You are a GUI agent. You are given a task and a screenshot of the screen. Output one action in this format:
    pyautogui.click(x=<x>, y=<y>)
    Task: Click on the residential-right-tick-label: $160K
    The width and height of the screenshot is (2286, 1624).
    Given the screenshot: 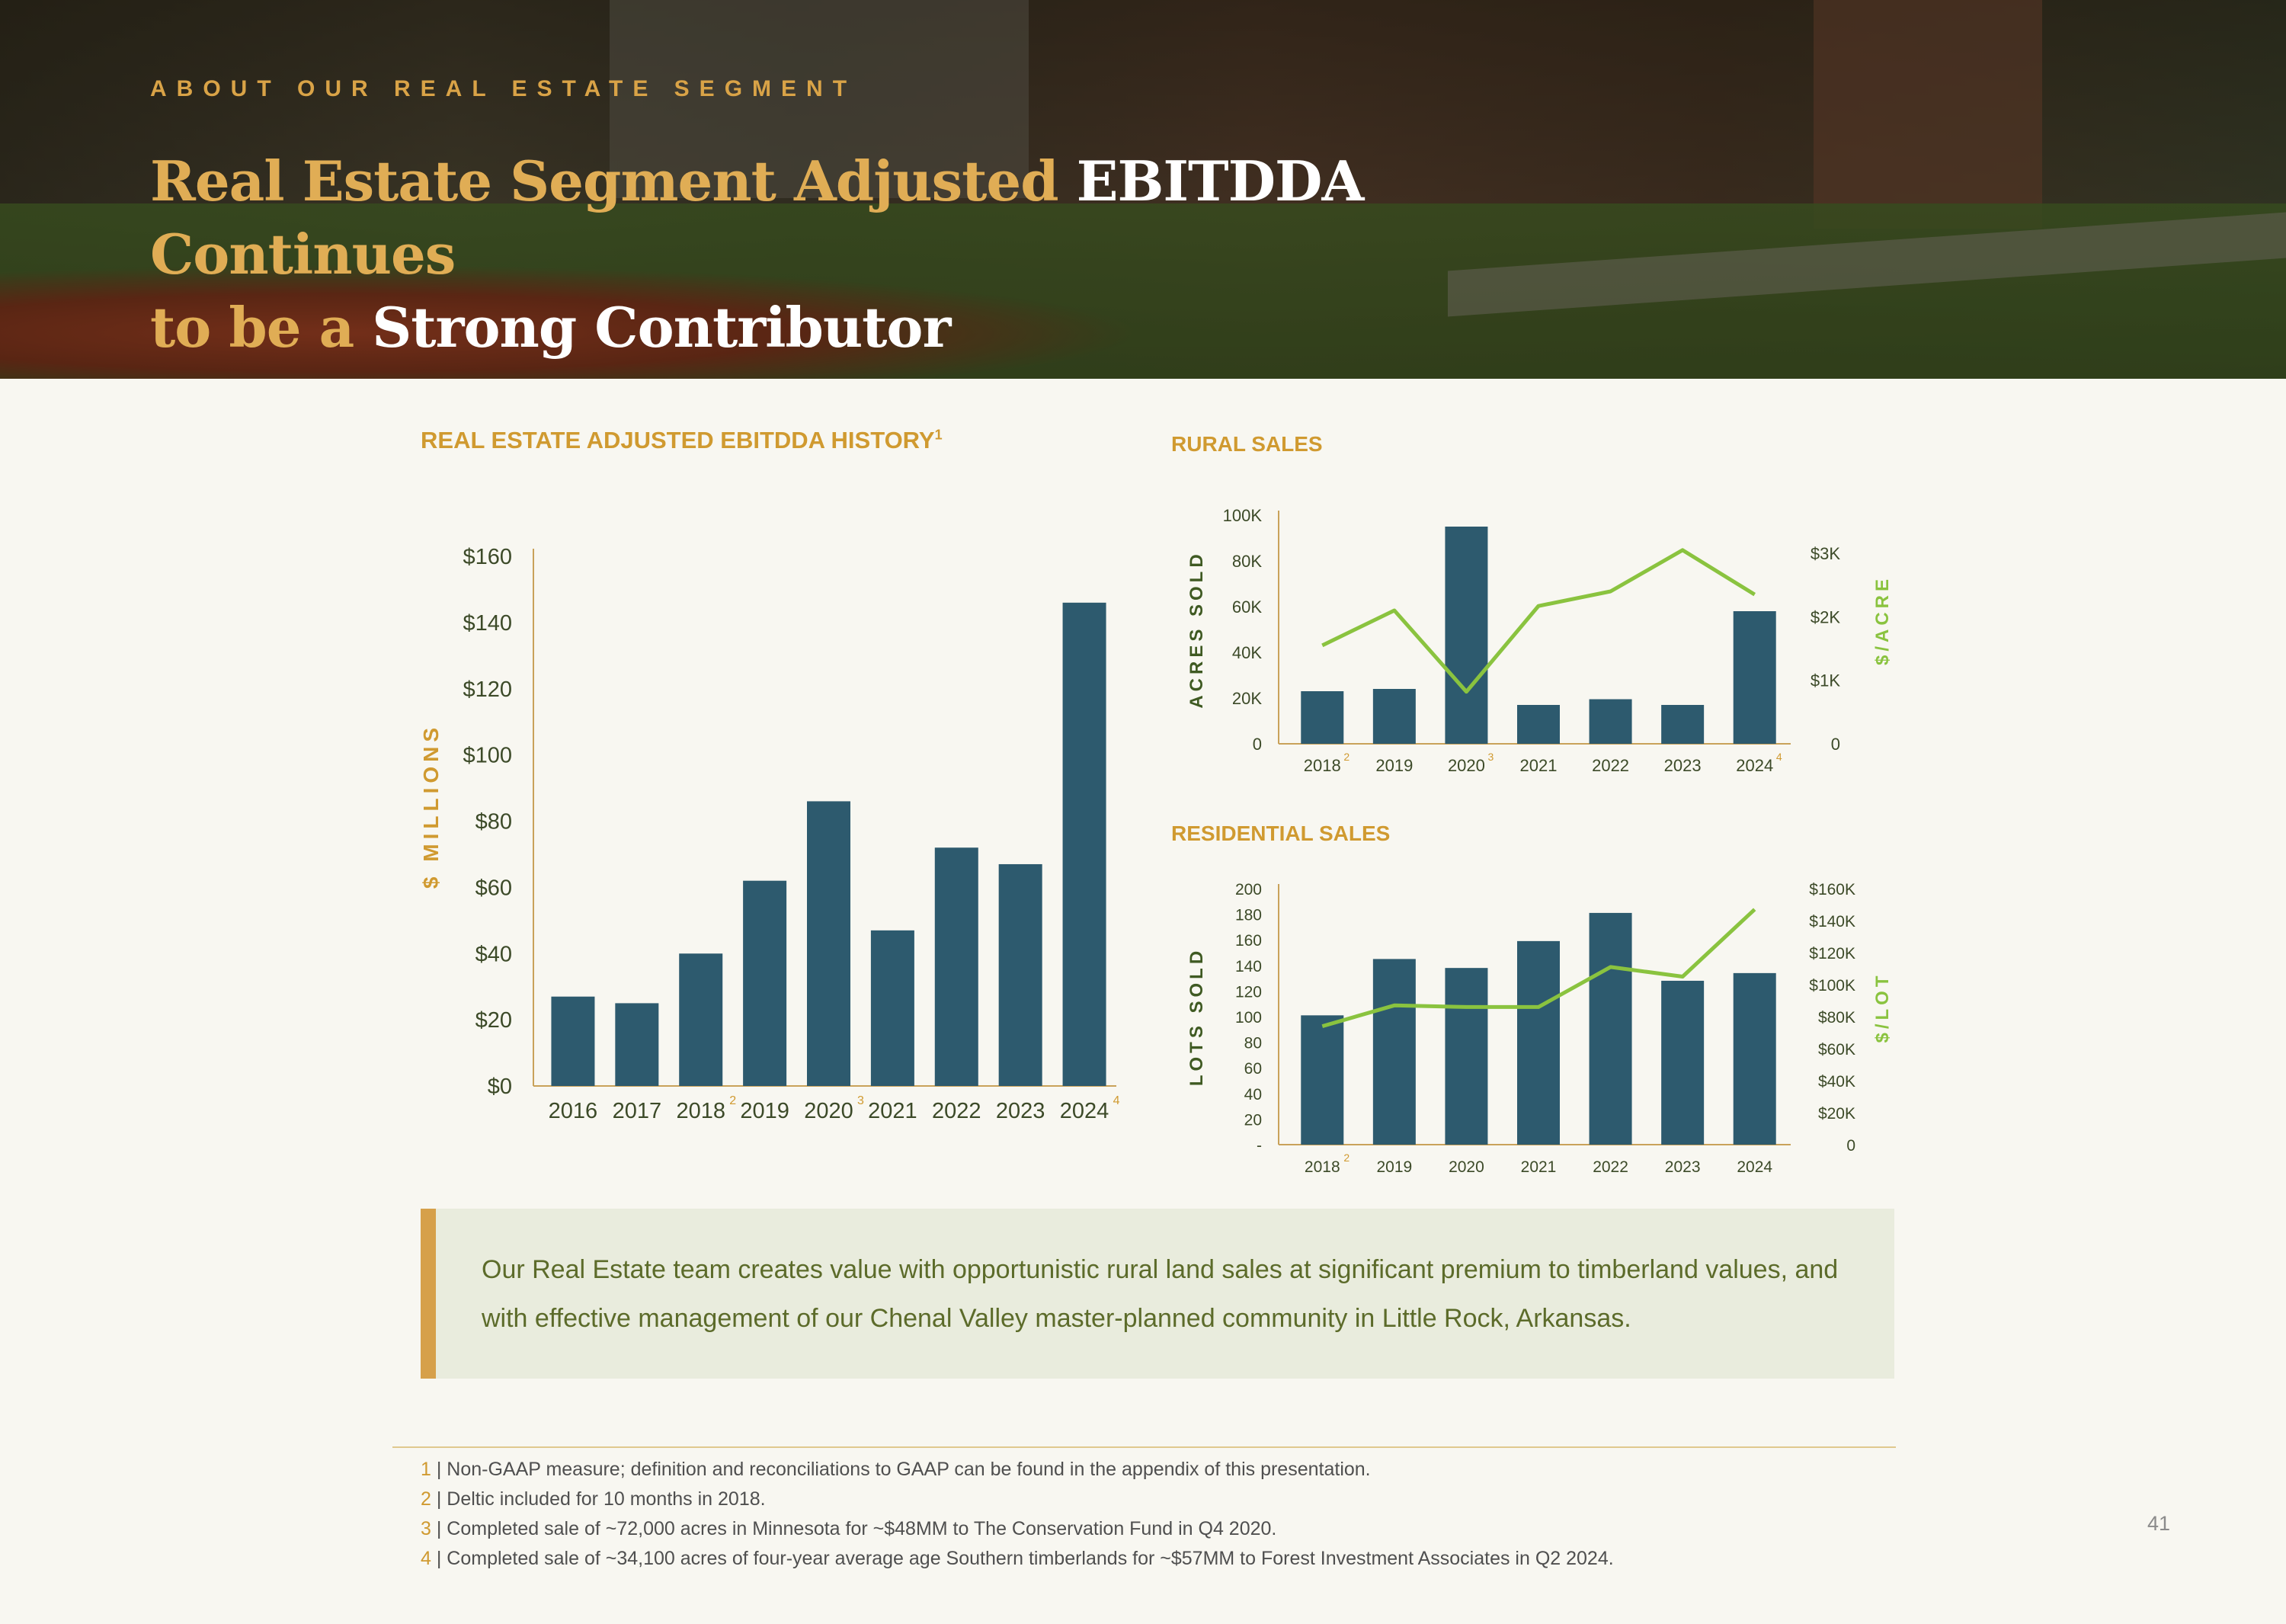 What is the action you would take?
    pyautogui.click(x=1832, y=890)
    